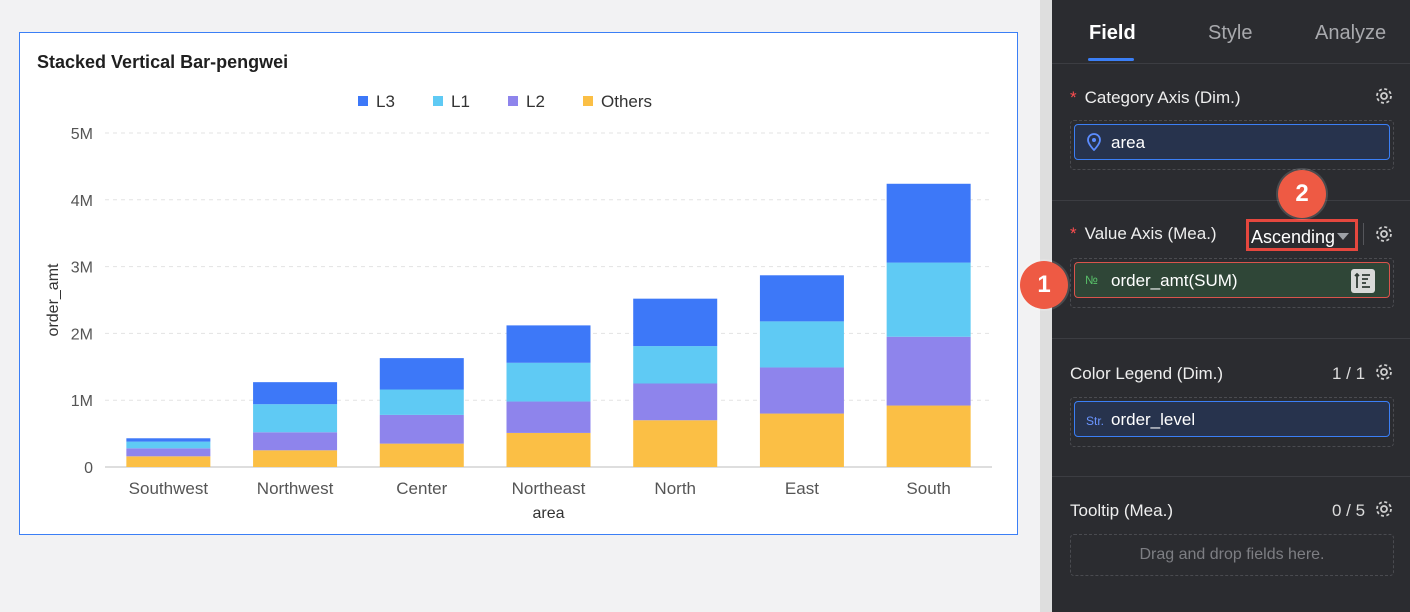 This screenshot has height=612, width=1410. Describe the element at coordinates (1293, 237) in the screenshot. I see `sort-dropdown-value: Ascending` at that location.